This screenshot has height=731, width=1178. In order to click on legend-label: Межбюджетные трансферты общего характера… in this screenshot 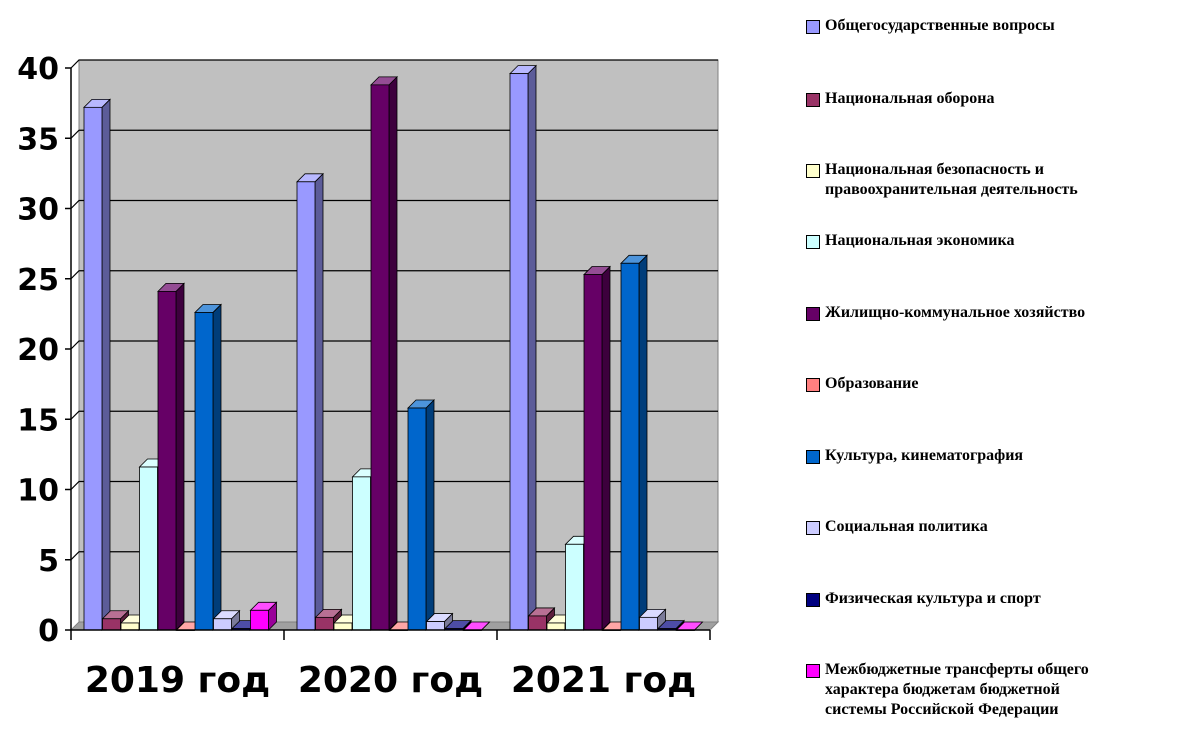, I will do `click(957, 689)`.